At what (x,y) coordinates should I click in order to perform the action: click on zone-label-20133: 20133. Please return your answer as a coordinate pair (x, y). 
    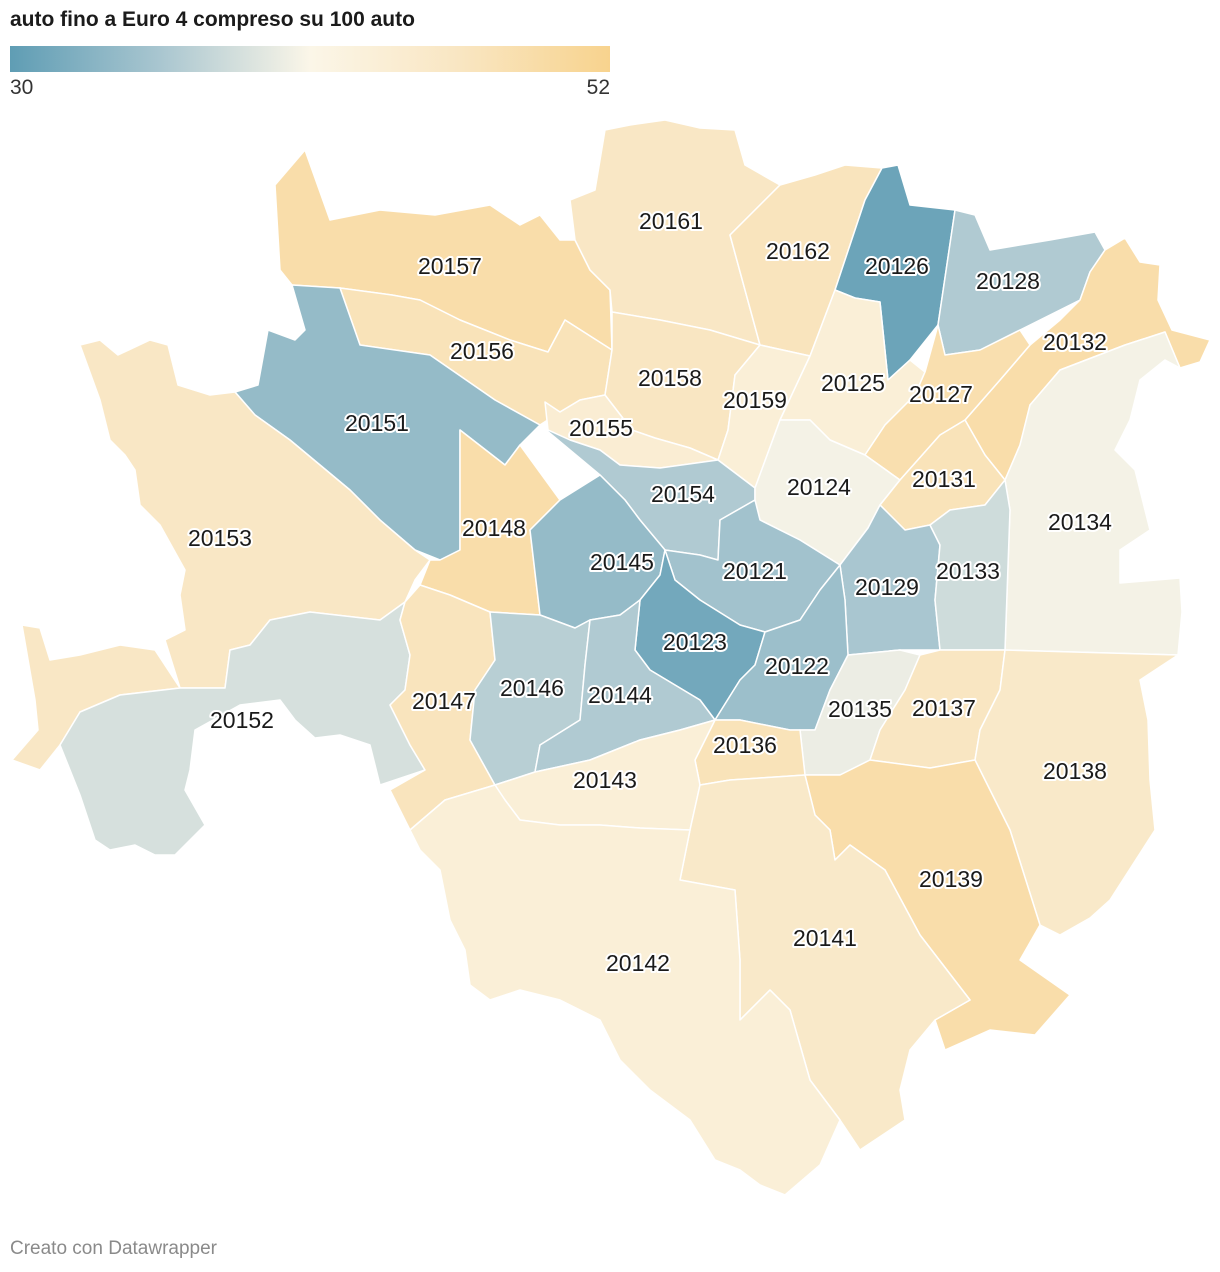
    Looking at the image, I should click on (968, 571).